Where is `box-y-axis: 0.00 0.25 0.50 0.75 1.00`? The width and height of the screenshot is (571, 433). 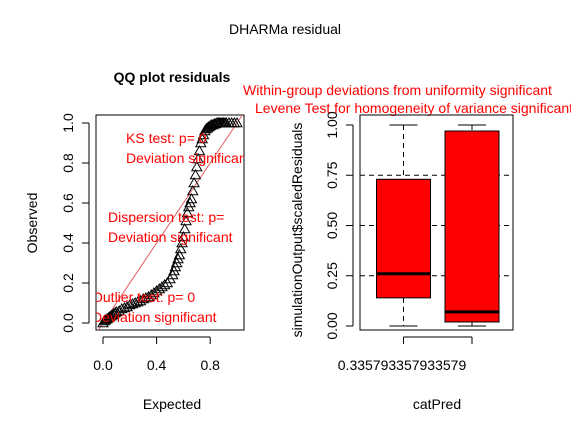 box-y-axis: 0.00 0.25 0.50 0.75 1.00 is located at coordinates (339, 225).